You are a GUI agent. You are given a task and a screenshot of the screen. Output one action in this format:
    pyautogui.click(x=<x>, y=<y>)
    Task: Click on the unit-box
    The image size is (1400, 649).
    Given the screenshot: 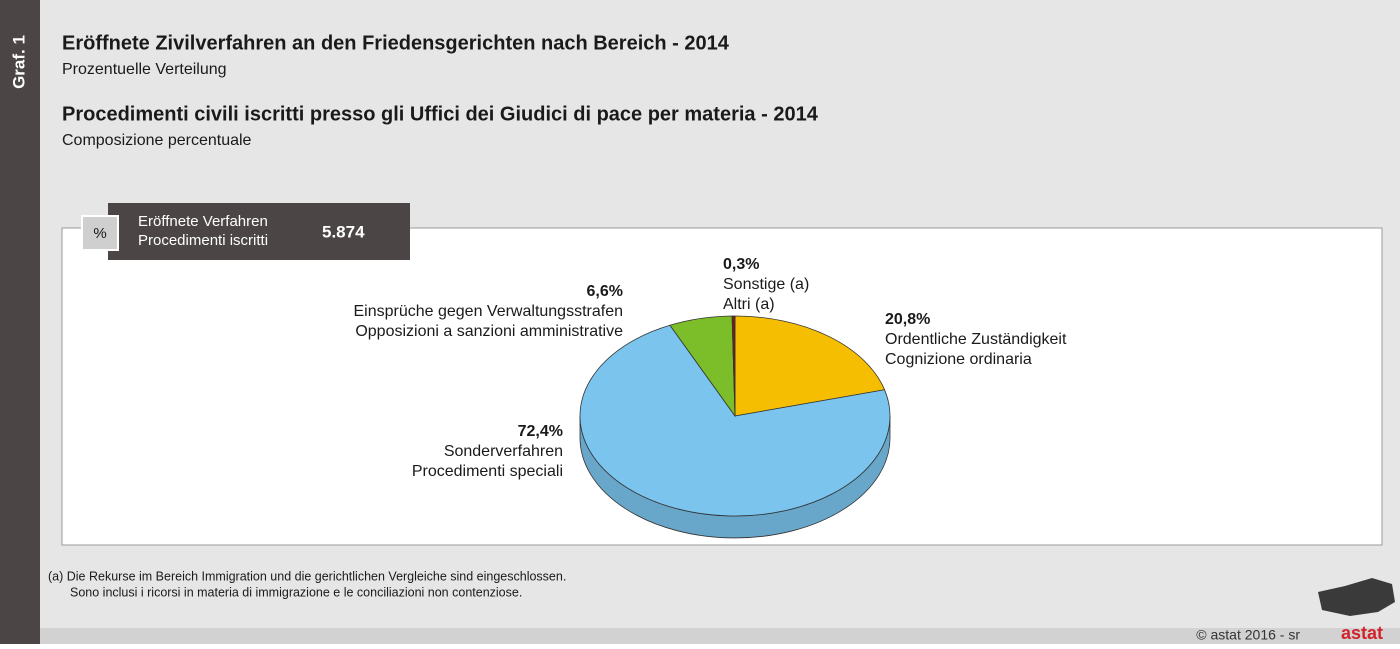 What is the action you would take?
    pyautogui.click(x=100, y=233)
    